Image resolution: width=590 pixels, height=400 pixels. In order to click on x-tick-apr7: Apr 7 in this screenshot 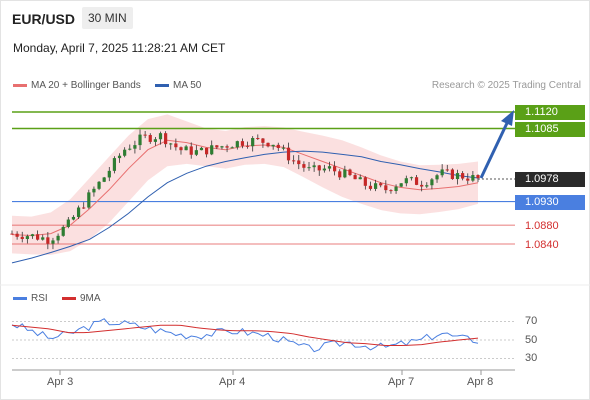, I will do `click(401, 382)`.